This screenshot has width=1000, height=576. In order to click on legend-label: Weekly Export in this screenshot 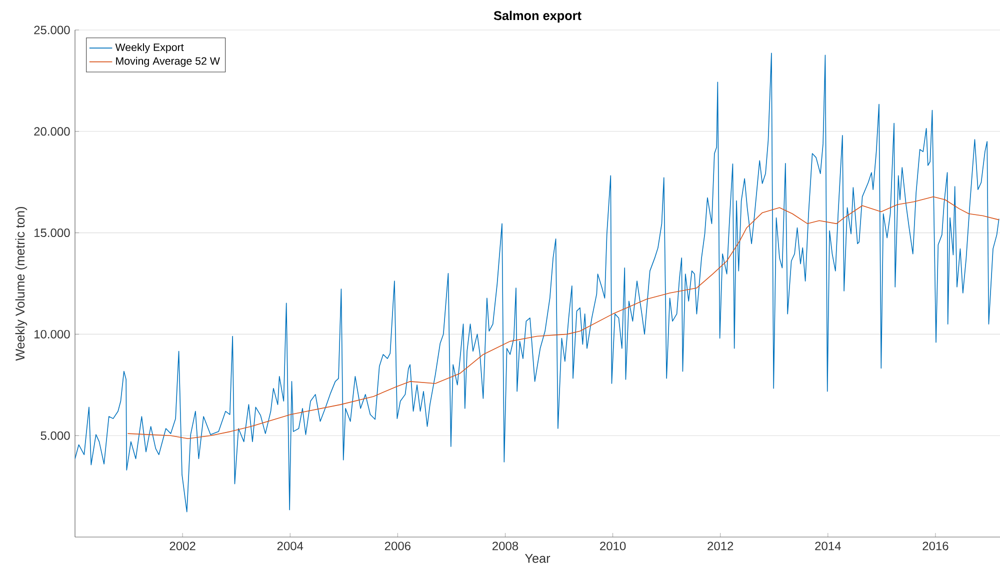, I will do `click(149, 48)`.